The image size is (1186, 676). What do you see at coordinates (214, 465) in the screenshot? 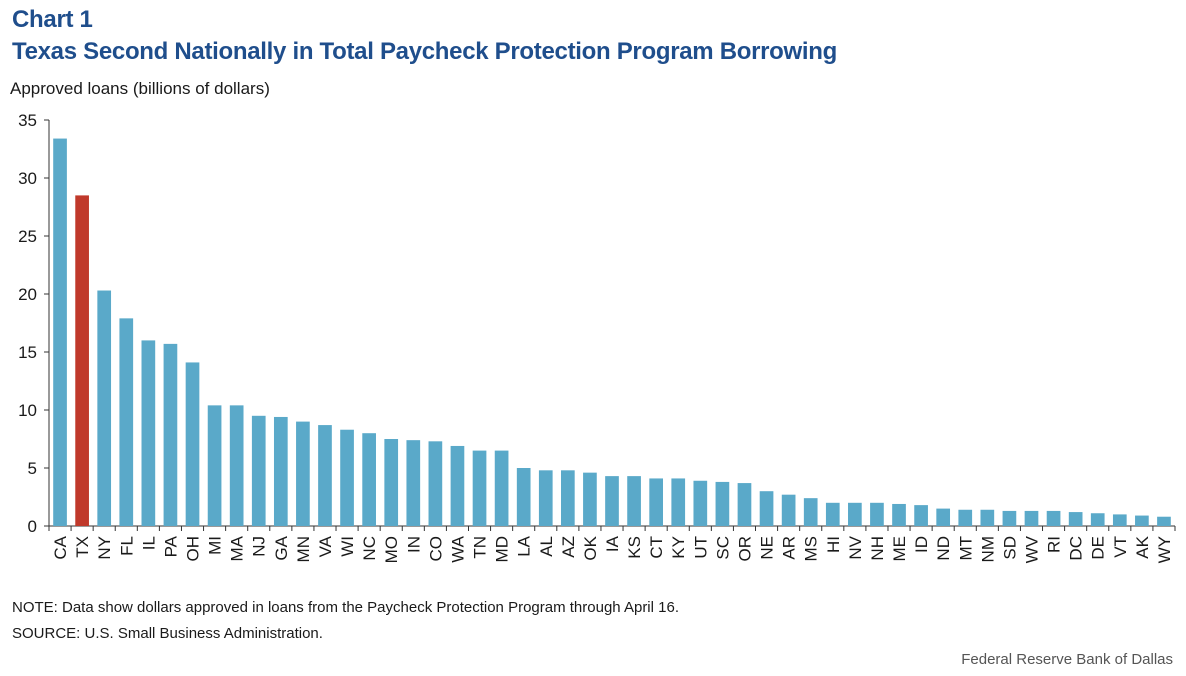
I see `bar-mi` at bounding box center [214, 465].